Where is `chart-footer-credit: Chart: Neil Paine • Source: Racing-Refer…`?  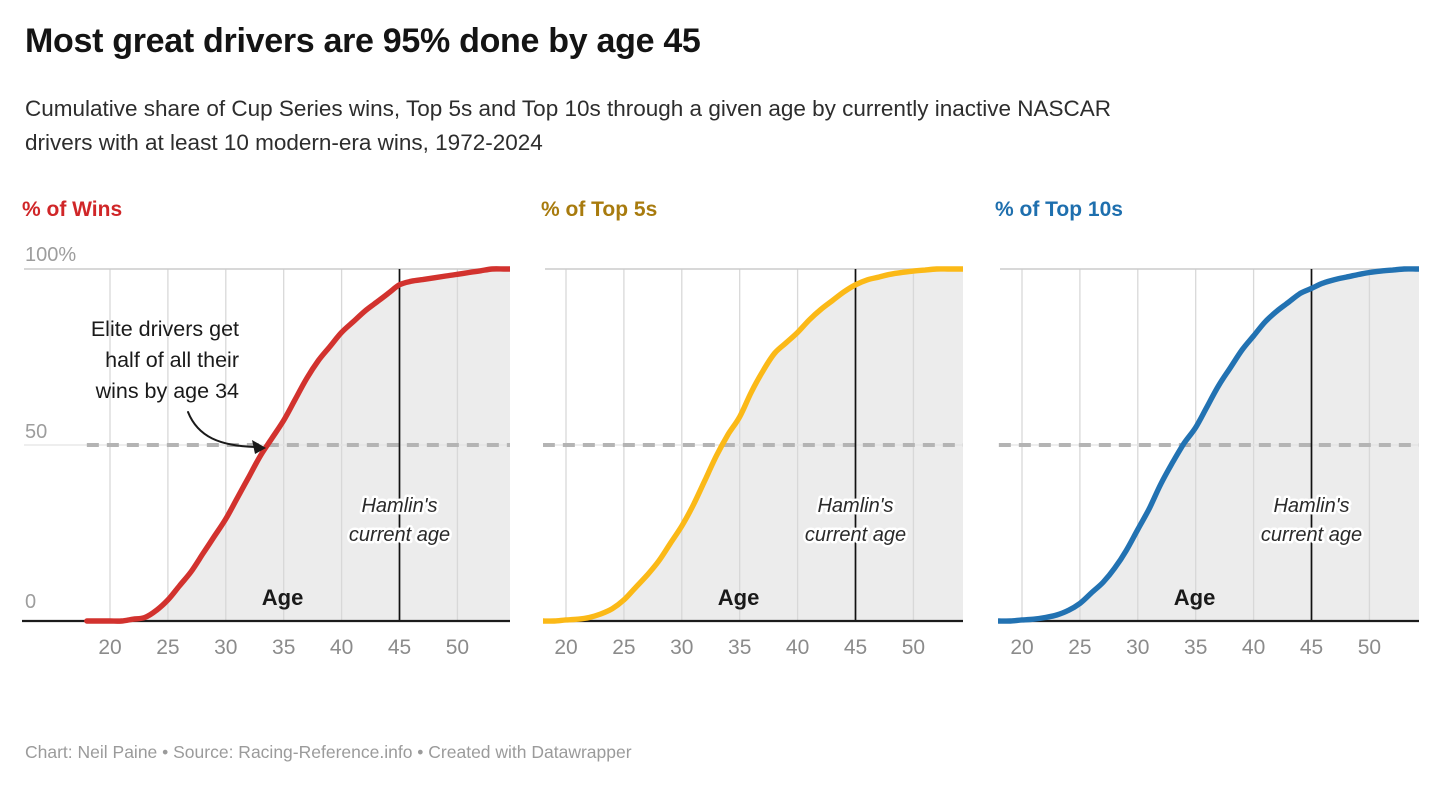 chart-footer-credit: Chart: Neil Paine • Source: Racing-Refer… is located at coordinates (328, 752).